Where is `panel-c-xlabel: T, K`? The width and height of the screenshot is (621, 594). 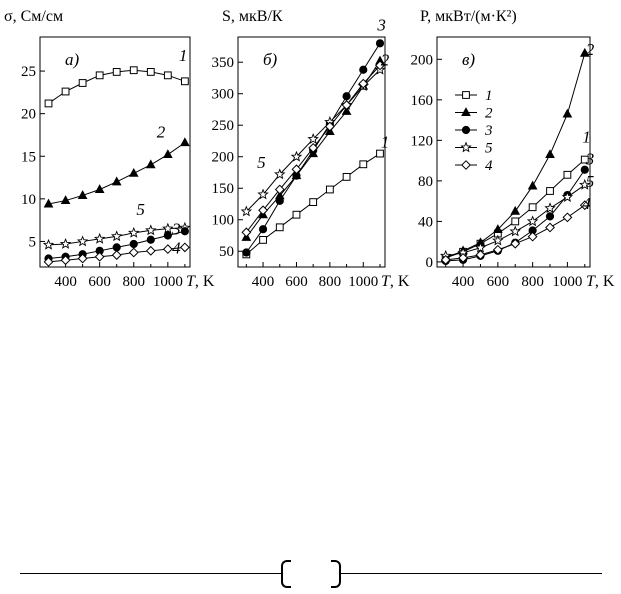 panel-c-xlabel: T, K is located at coordinates (600, 281).